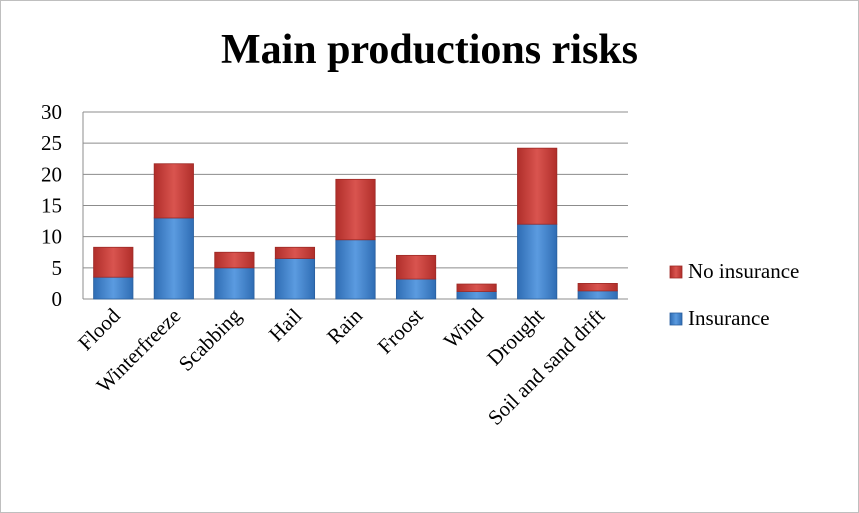  Describe the element at coordinates (99, 329) in the screenshot. I see `x-category-label: Flood` at that location.